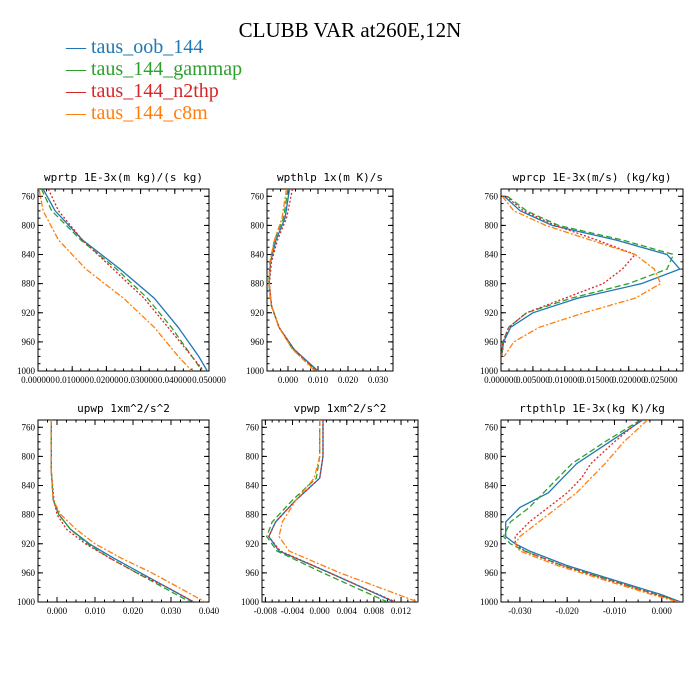 This screenshot has height=700, width=700. Describe the element at coordinates (318, 380) in the screenshot. I see `x-tick-label: 0.010` at that location.